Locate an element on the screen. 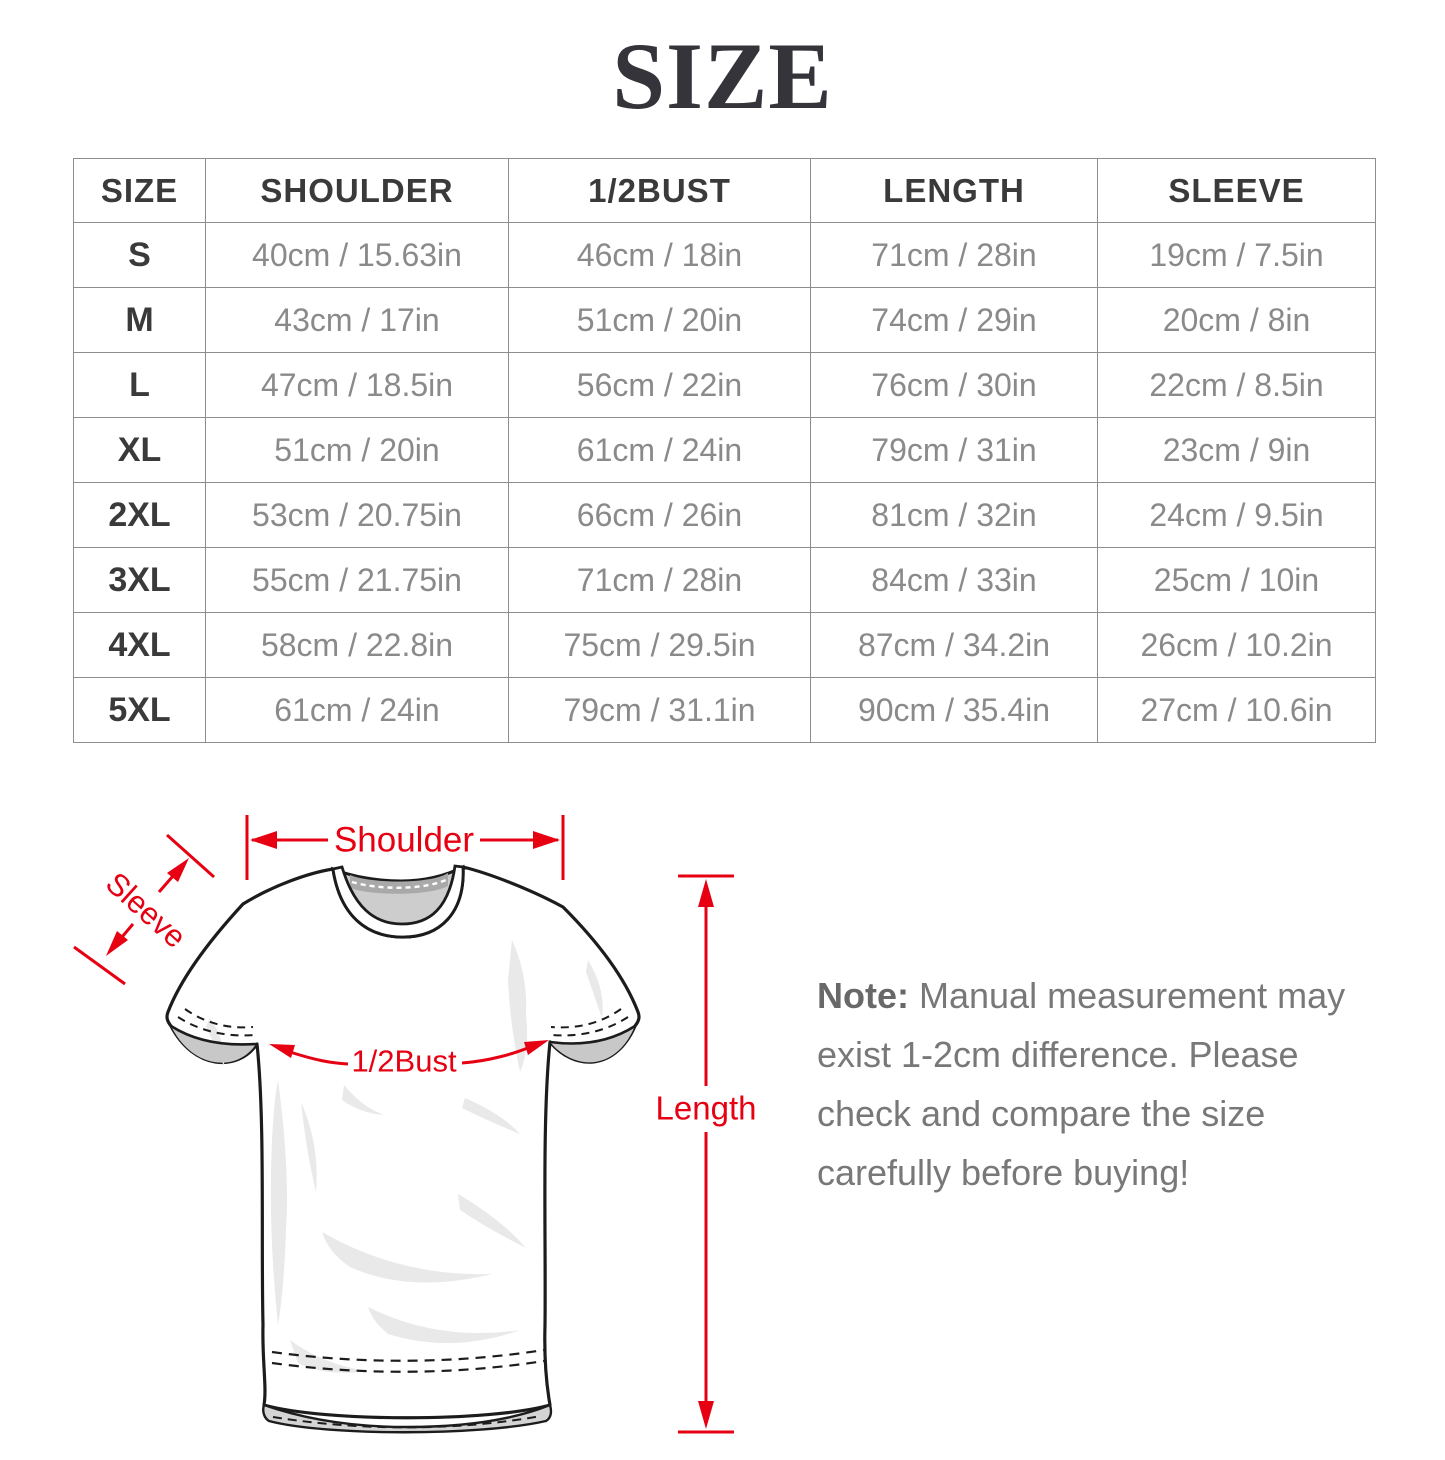 The image size is (1445, 1460). collar-tape-stitch is located at coordinates (399, 883).